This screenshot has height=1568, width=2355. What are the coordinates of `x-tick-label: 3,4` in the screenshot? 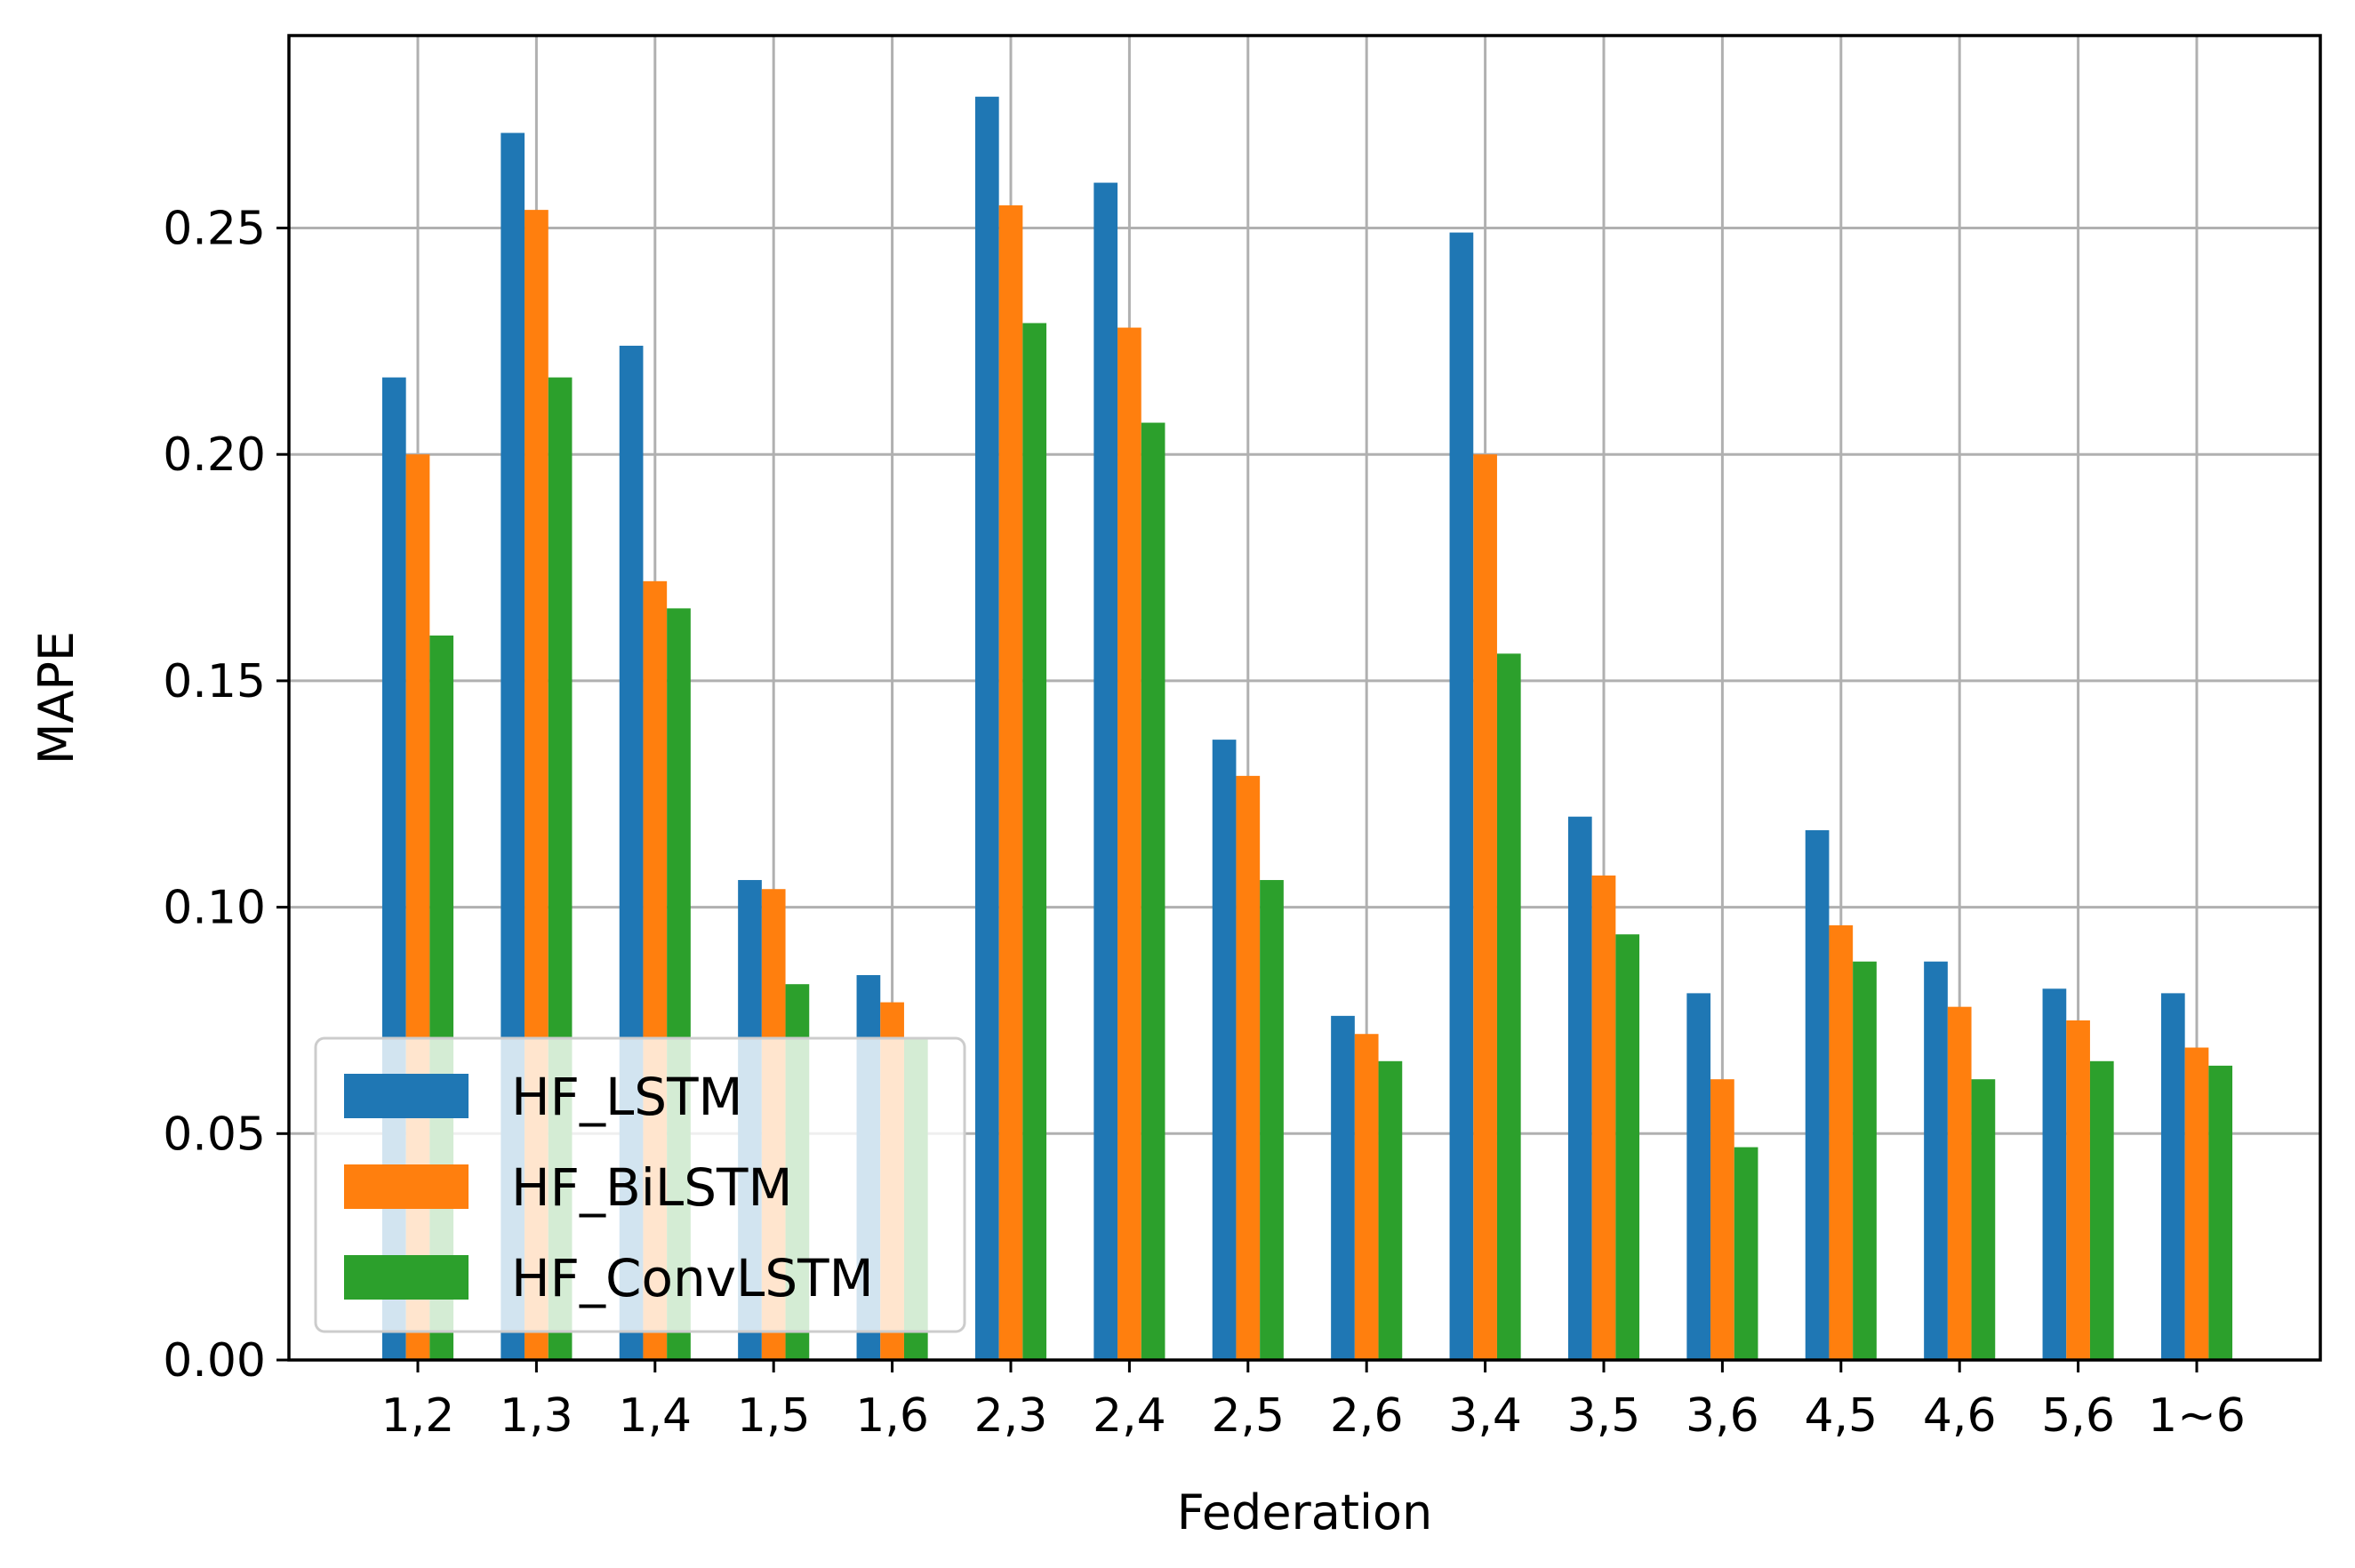 It's located at (1485, 1416).